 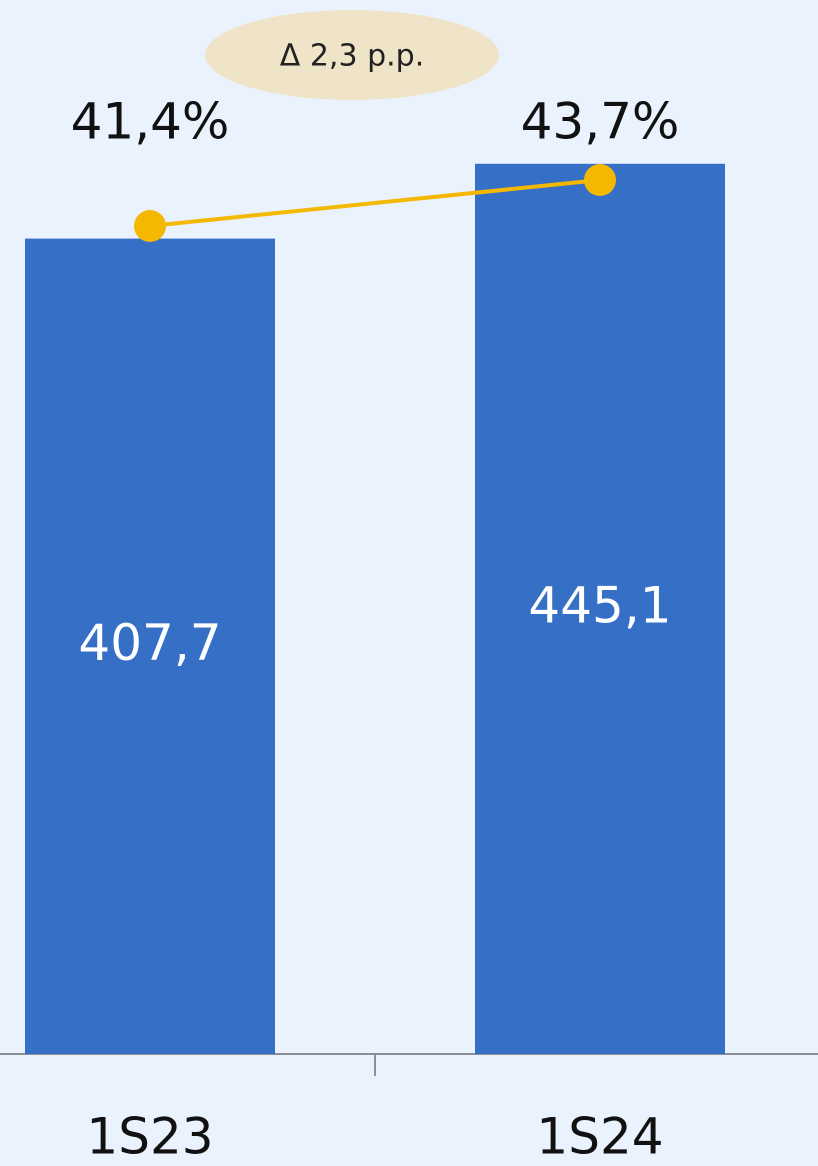 I want to click on line, so click(x=375, y=203).